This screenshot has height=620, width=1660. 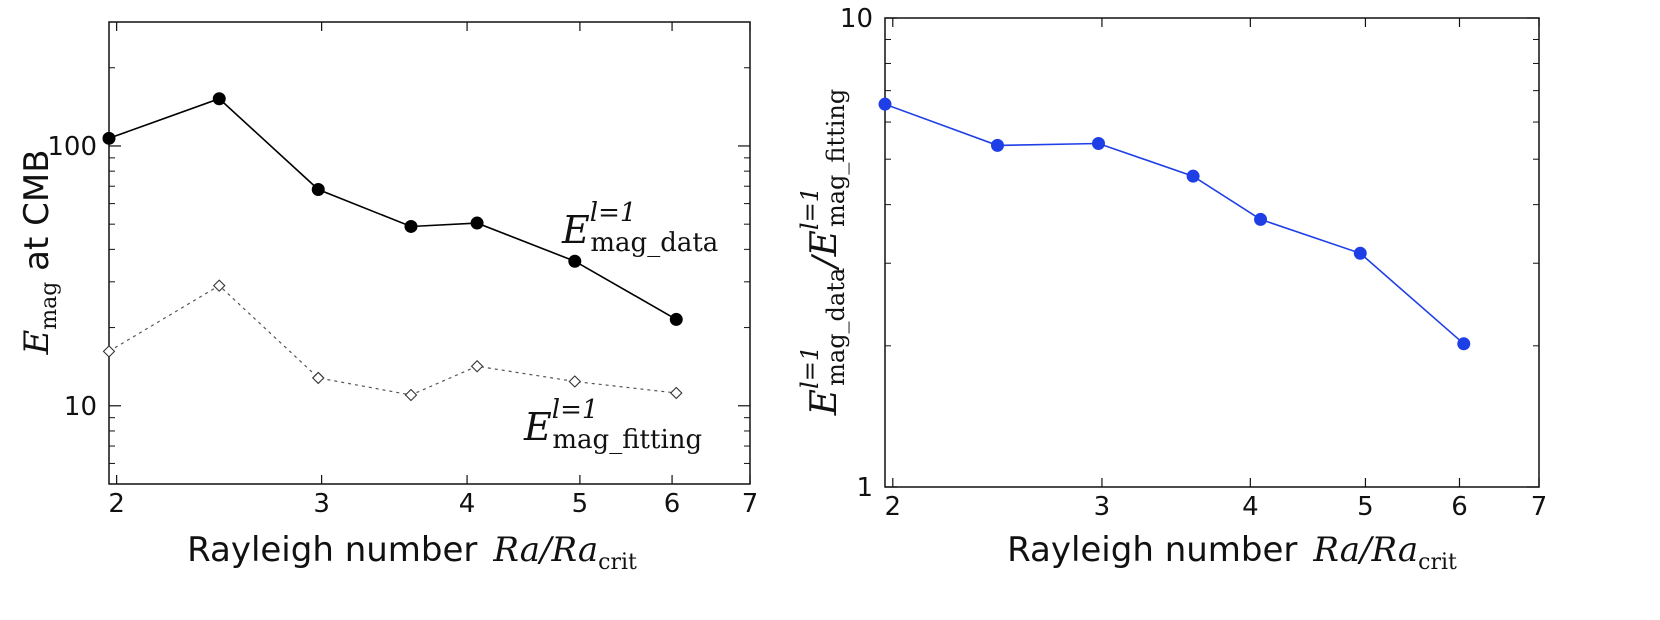 I want to click on left-x-tick-label: 4, so click(x=467, y=504).